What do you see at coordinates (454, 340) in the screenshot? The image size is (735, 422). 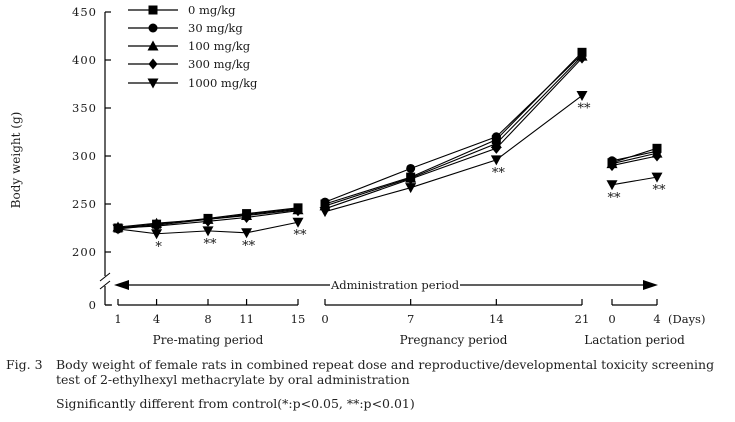 I see `period-label: Pregnancy period` at bounding box center [454, 340].